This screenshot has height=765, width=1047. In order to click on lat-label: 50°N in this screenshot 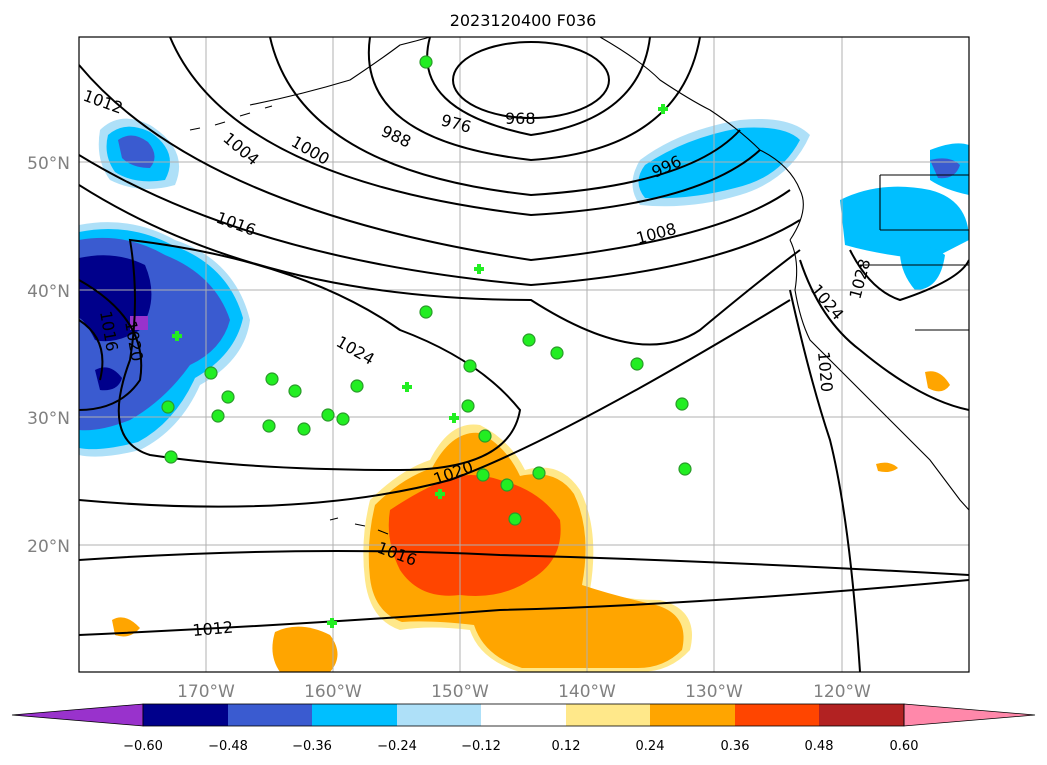, I will do `click(48, 164)`.